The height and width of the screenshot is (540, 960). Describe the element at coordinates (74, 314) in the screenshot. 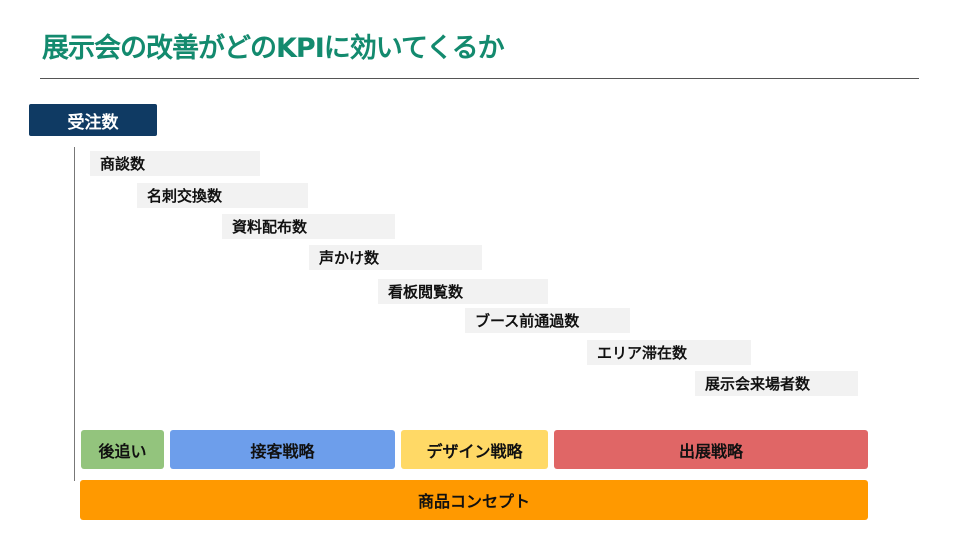

I see `hierarchy-line` at that location.